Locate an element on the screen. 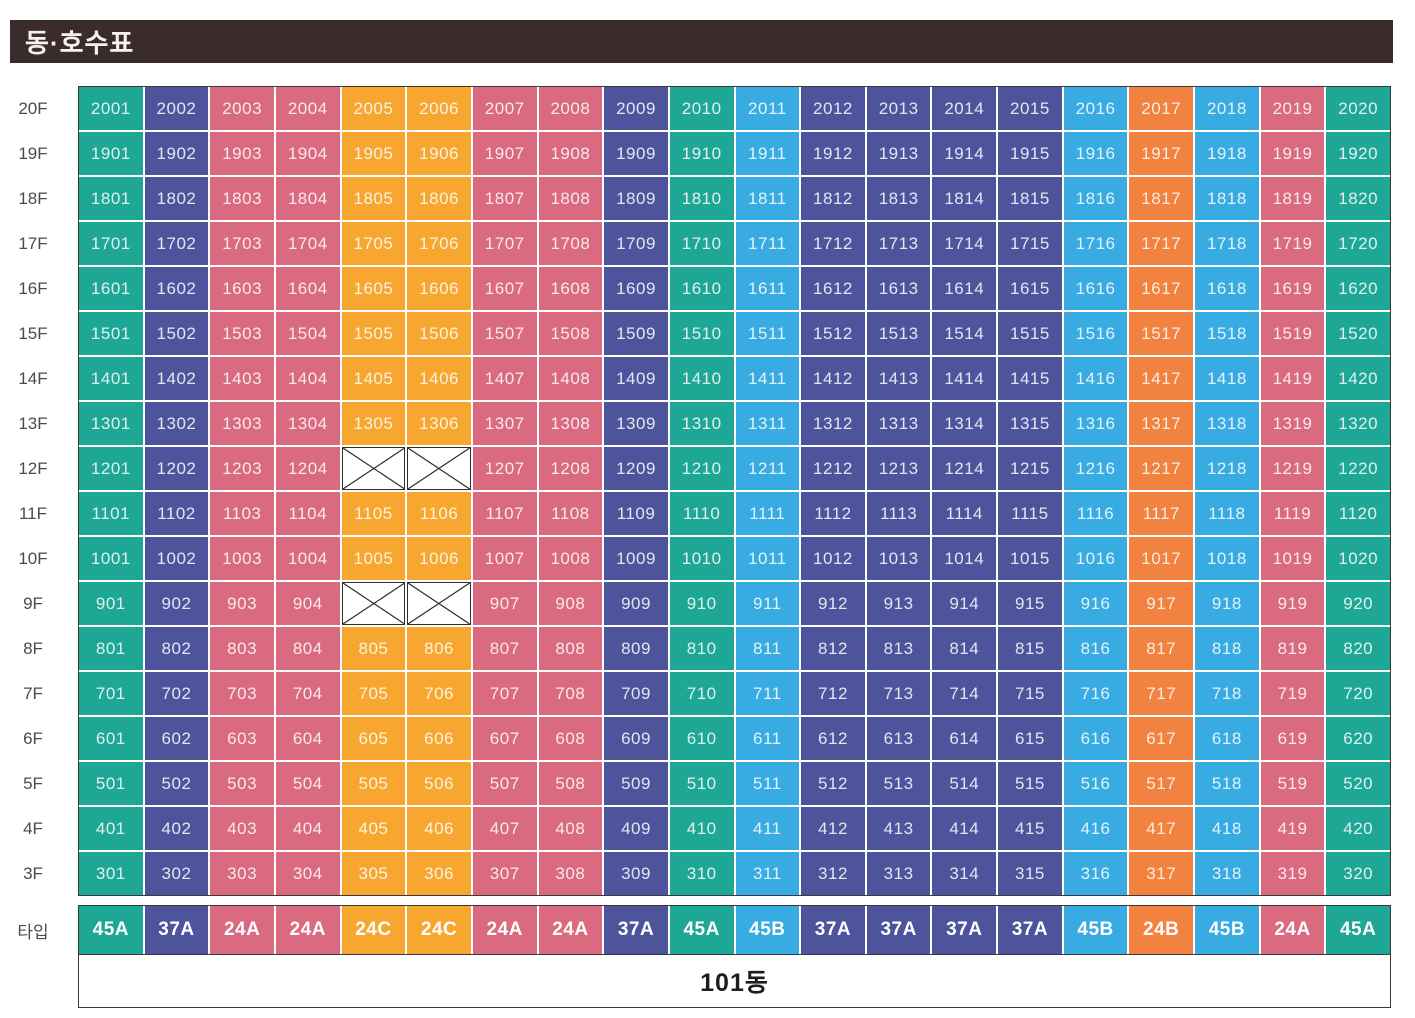 The image size is (1415, 1018). unit-cell: 2011 is located at coordinates (767, 108).